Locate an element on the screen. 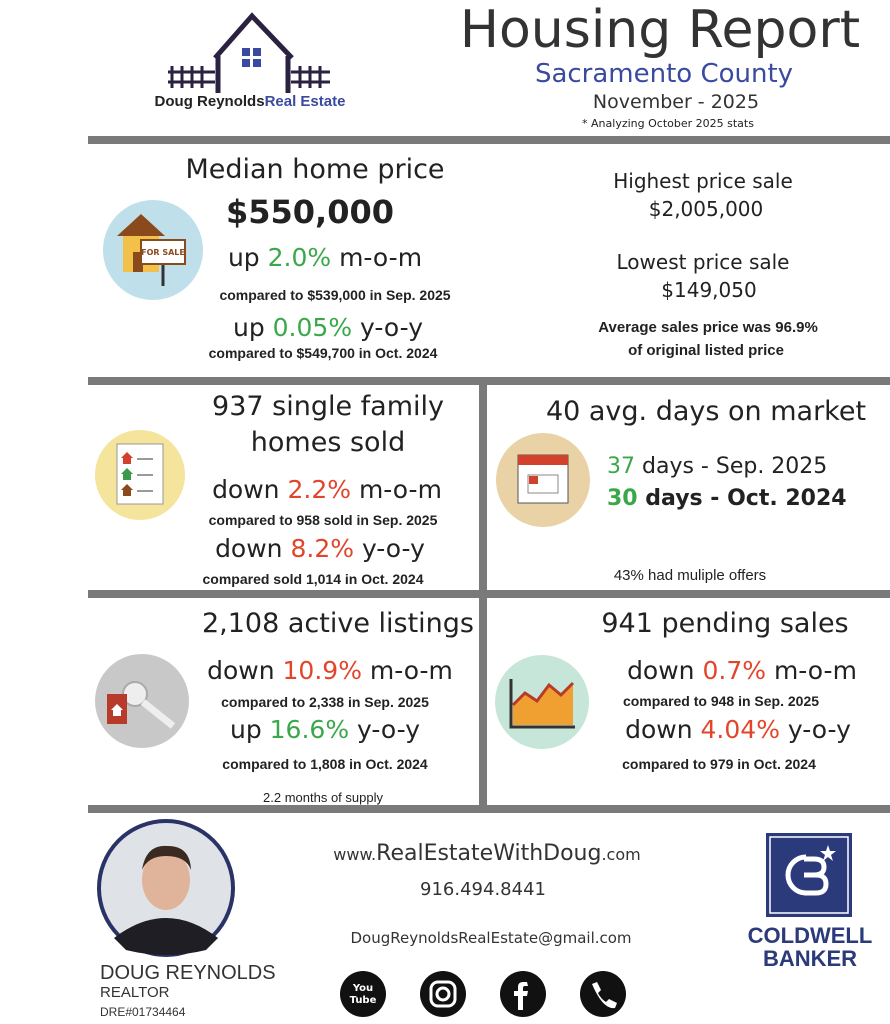 This screenshot has height=1024, width=890. days-text: days - Oct. 2024 is located at coordinates (746, 498).